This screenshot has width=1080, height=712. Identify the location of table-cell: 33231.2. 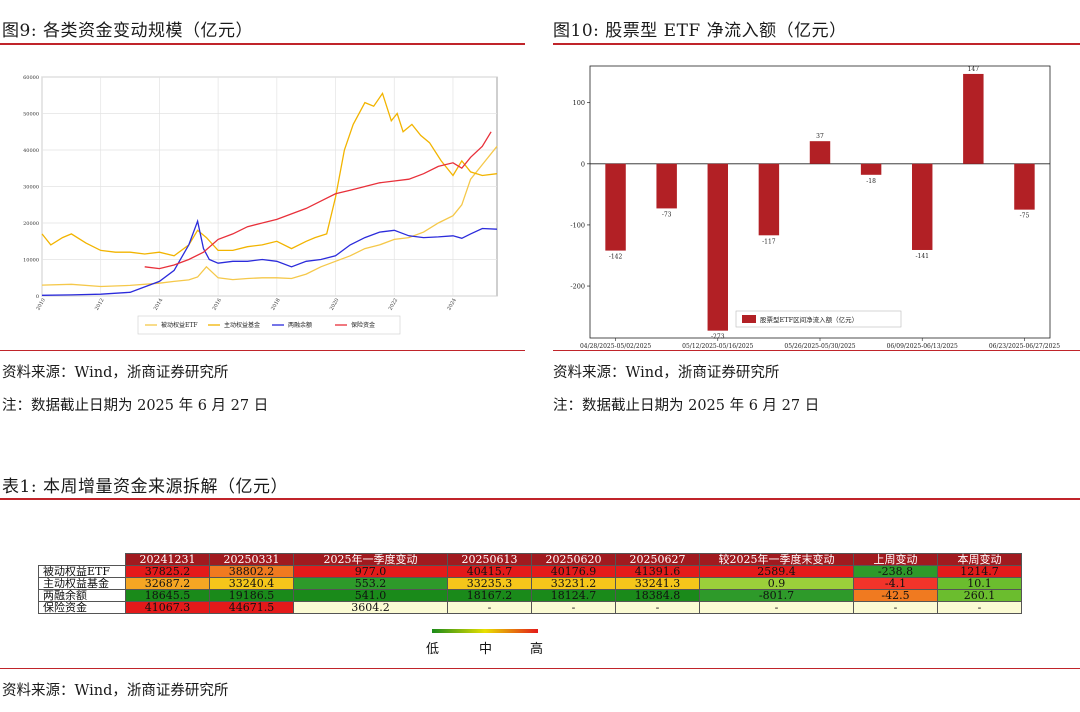
(573, 583).